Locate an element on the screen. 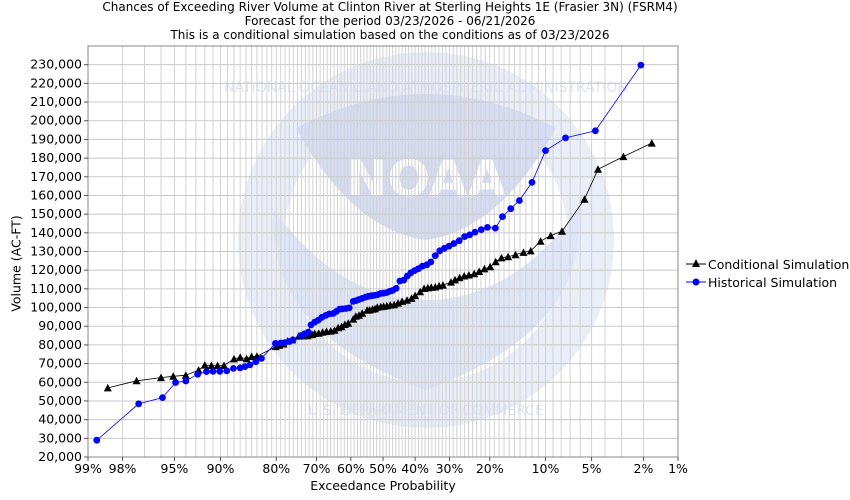  legend-item-historical: Historical Simulation is located at coordinates (767, 282).